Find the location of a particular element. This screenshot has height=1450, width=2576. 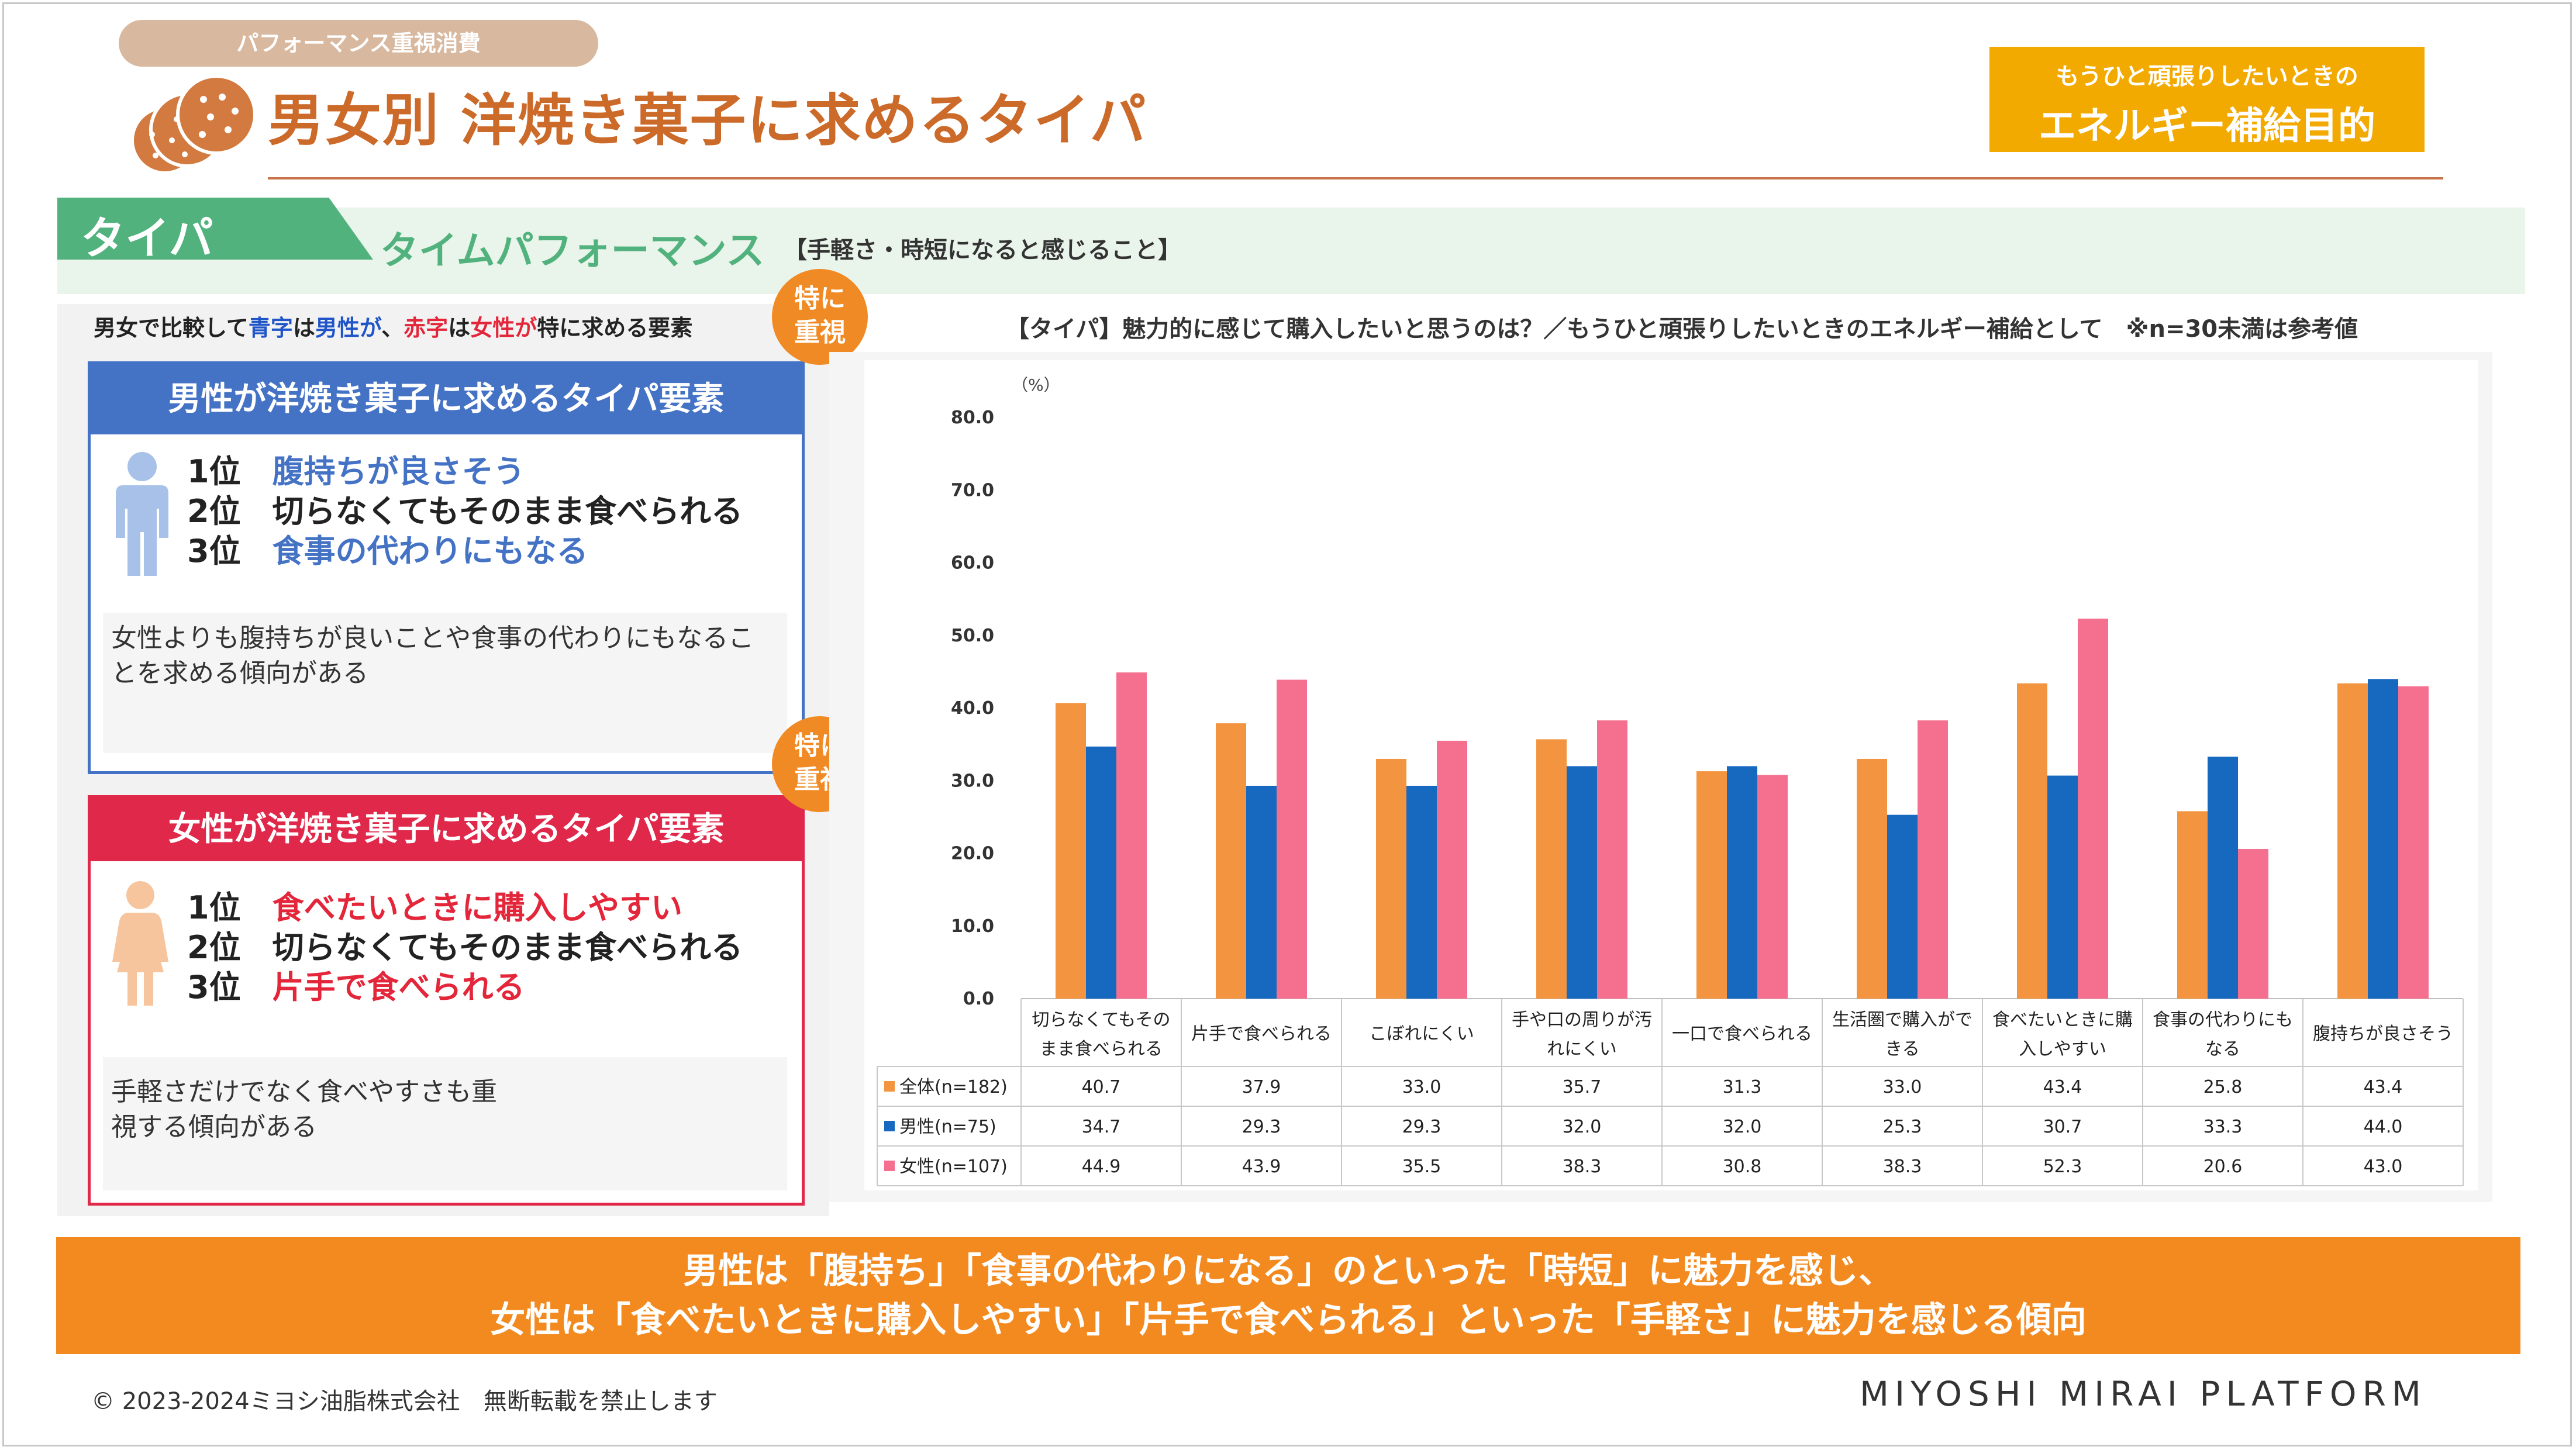

female-rank-1: 1位 食べたいときに購入しやすい is located at coordinates (435, 905).